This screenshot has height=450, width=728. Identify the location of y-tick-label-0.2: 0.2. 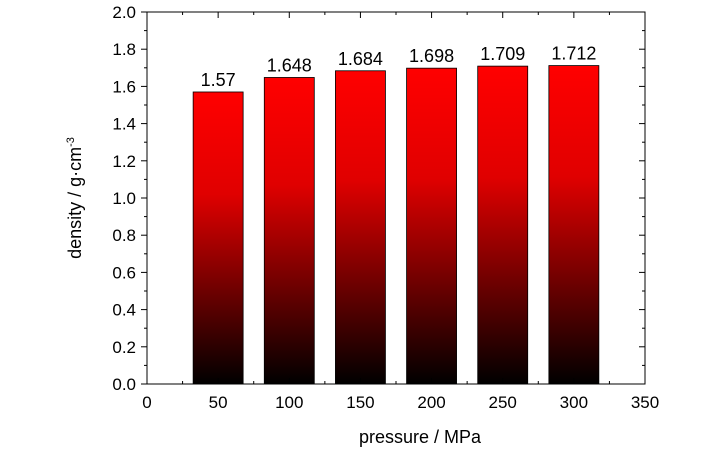
(124, 347).